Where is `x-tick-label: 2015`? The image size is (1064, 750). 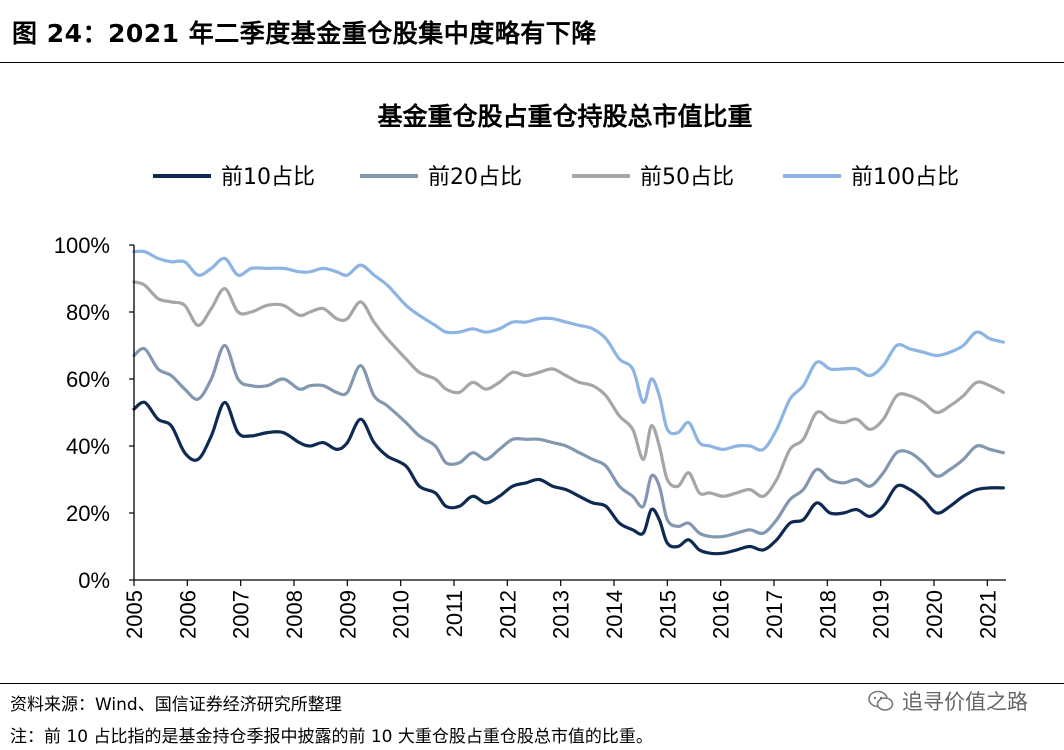 x-tick-label: 2015 is located at coordinates (667, 614).